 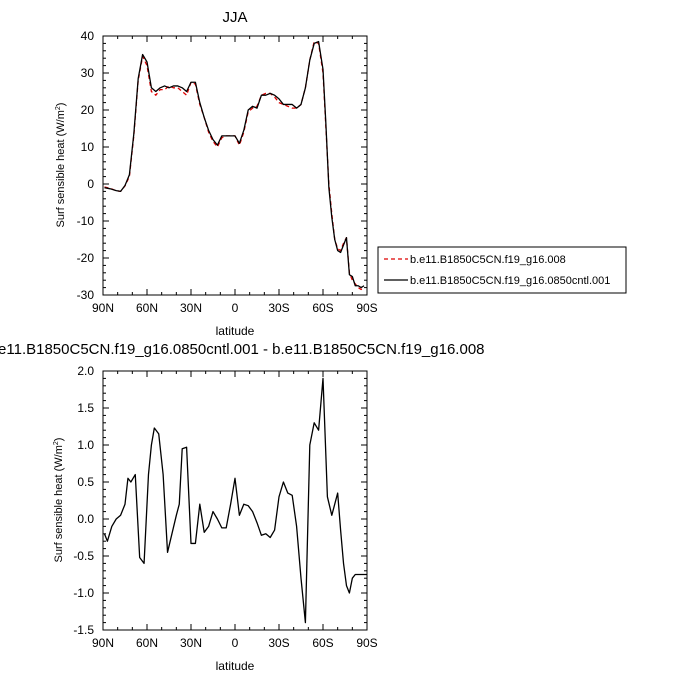 I want to click on top-ytick-label-3: 0, so click(x=90, y=184).